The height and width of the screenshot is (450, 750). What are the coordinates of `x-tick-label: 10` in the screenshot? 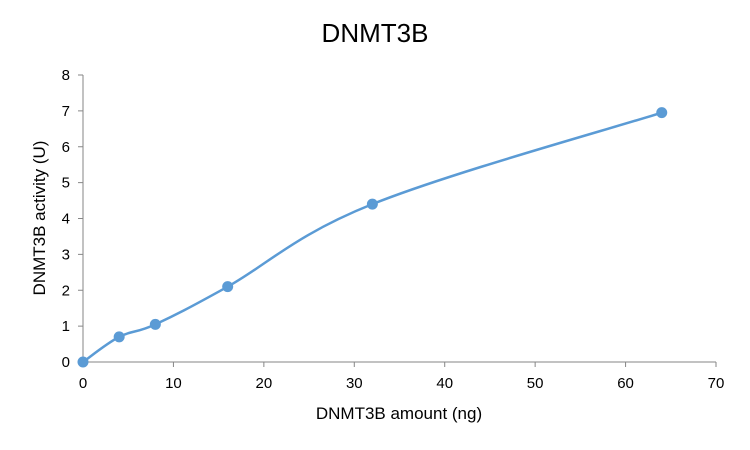 It's located at (173, 383).